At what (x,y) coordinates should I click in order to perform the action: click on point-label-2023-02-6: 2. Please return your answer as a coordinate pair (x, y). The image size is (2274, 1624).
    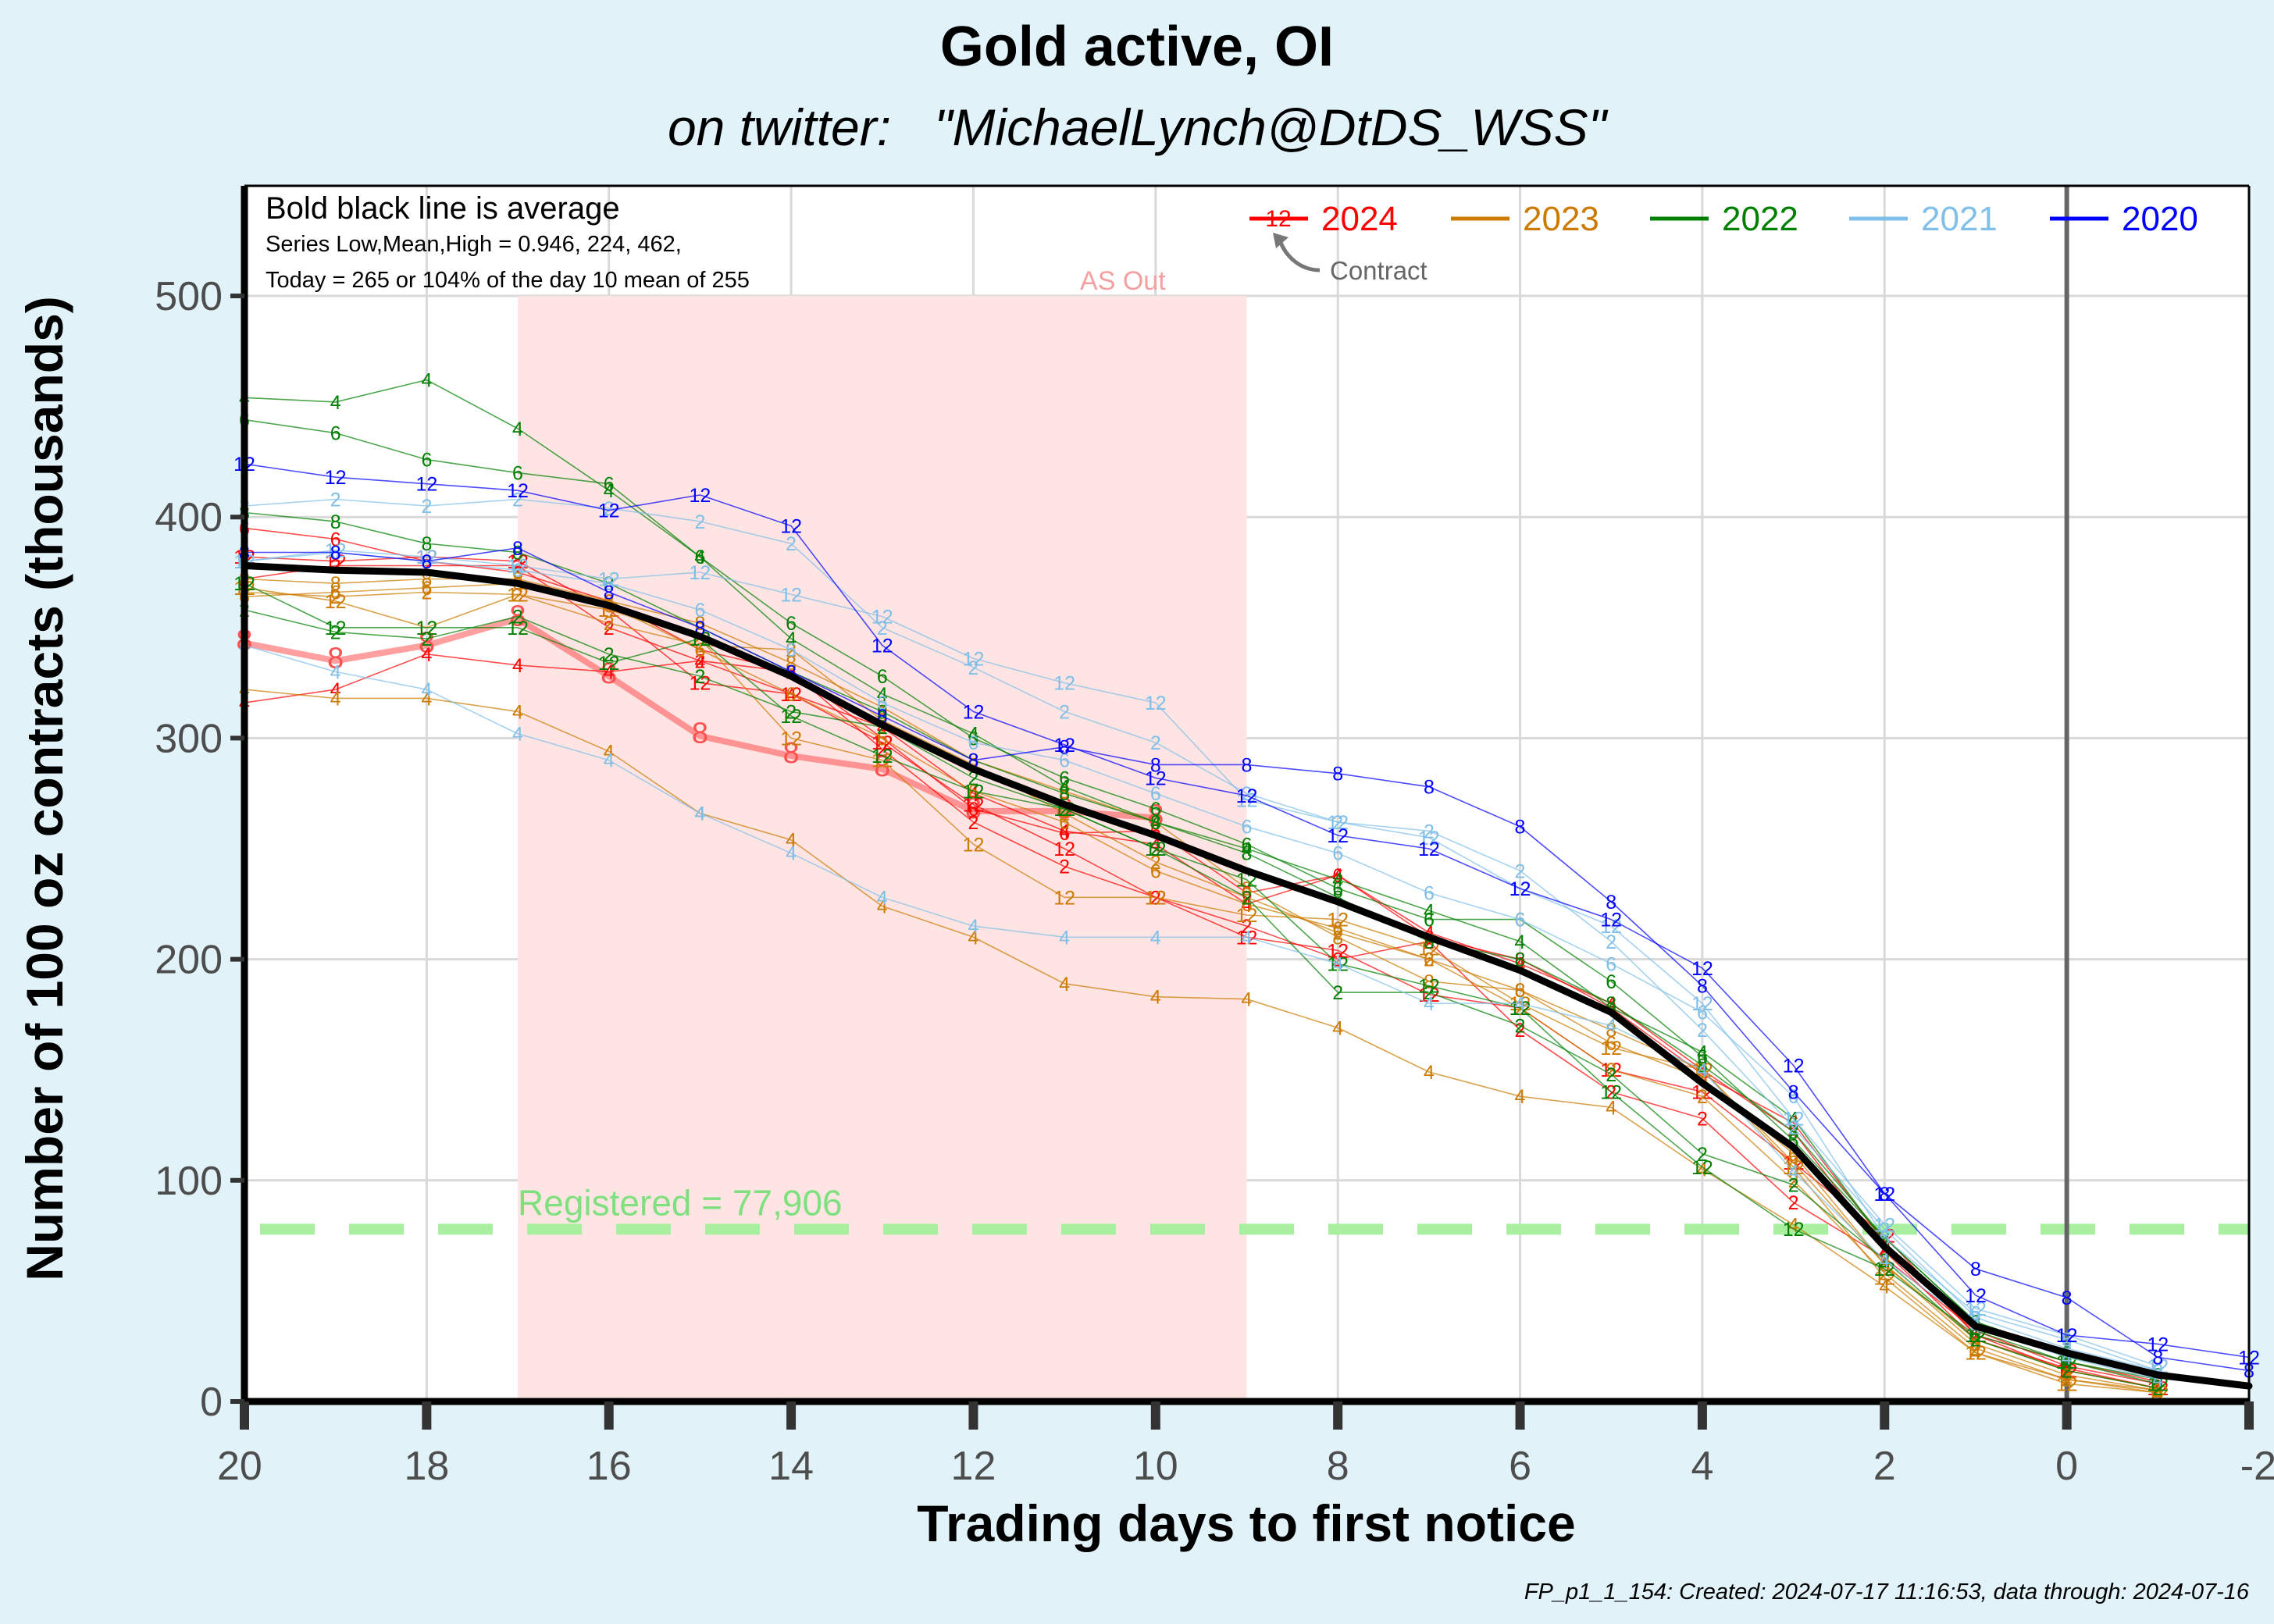
    Looking at the image, I should click on (792, 650).